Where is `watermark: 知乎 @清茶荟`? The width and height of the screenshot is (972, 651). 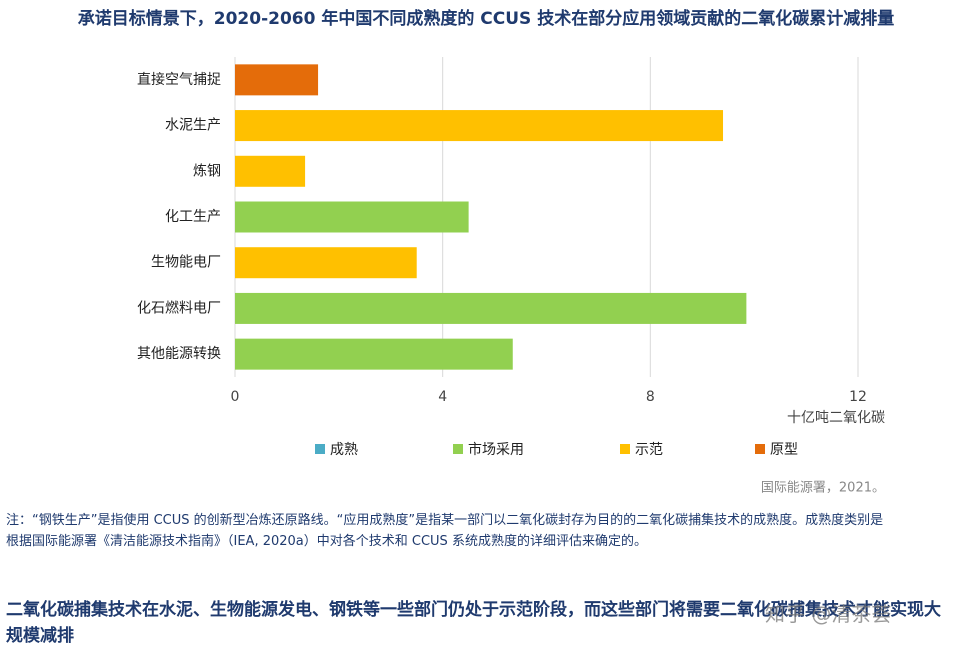
watermark: 知乎 @清茶荟 is located at coordinates (828, 614).